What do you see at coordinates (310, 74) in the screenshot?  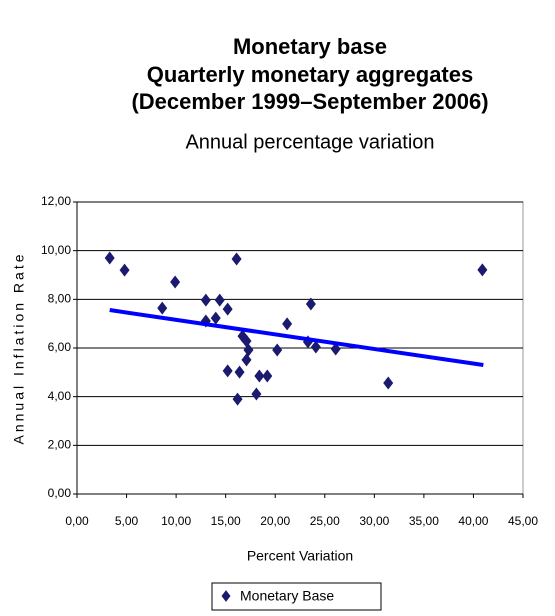 I see `chart-title: Quarterly monetary aggregates` at bounding box center [310, 74].